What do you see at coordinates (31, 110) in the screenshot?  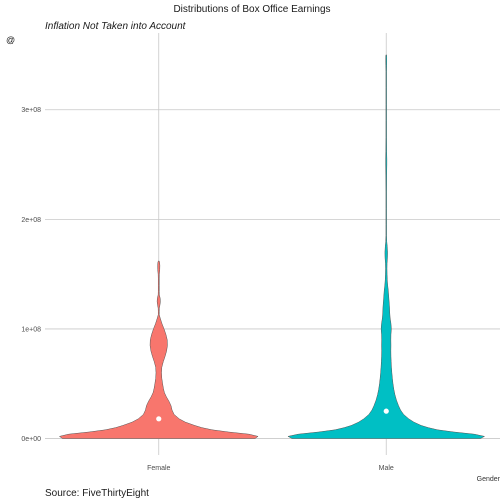 I see `y-tick-label: 3e+08` at bounding box center [31, 110].